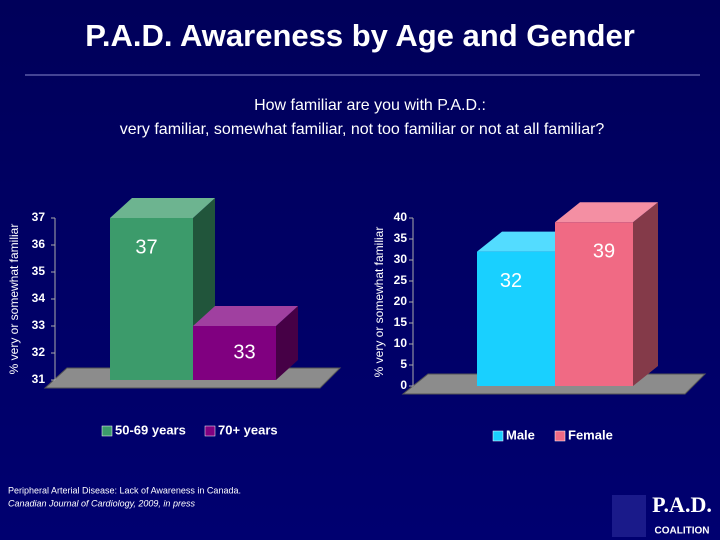  I want to click on slide-title: P.A.D. Awareness by Age and Gender, so click(360, 35).